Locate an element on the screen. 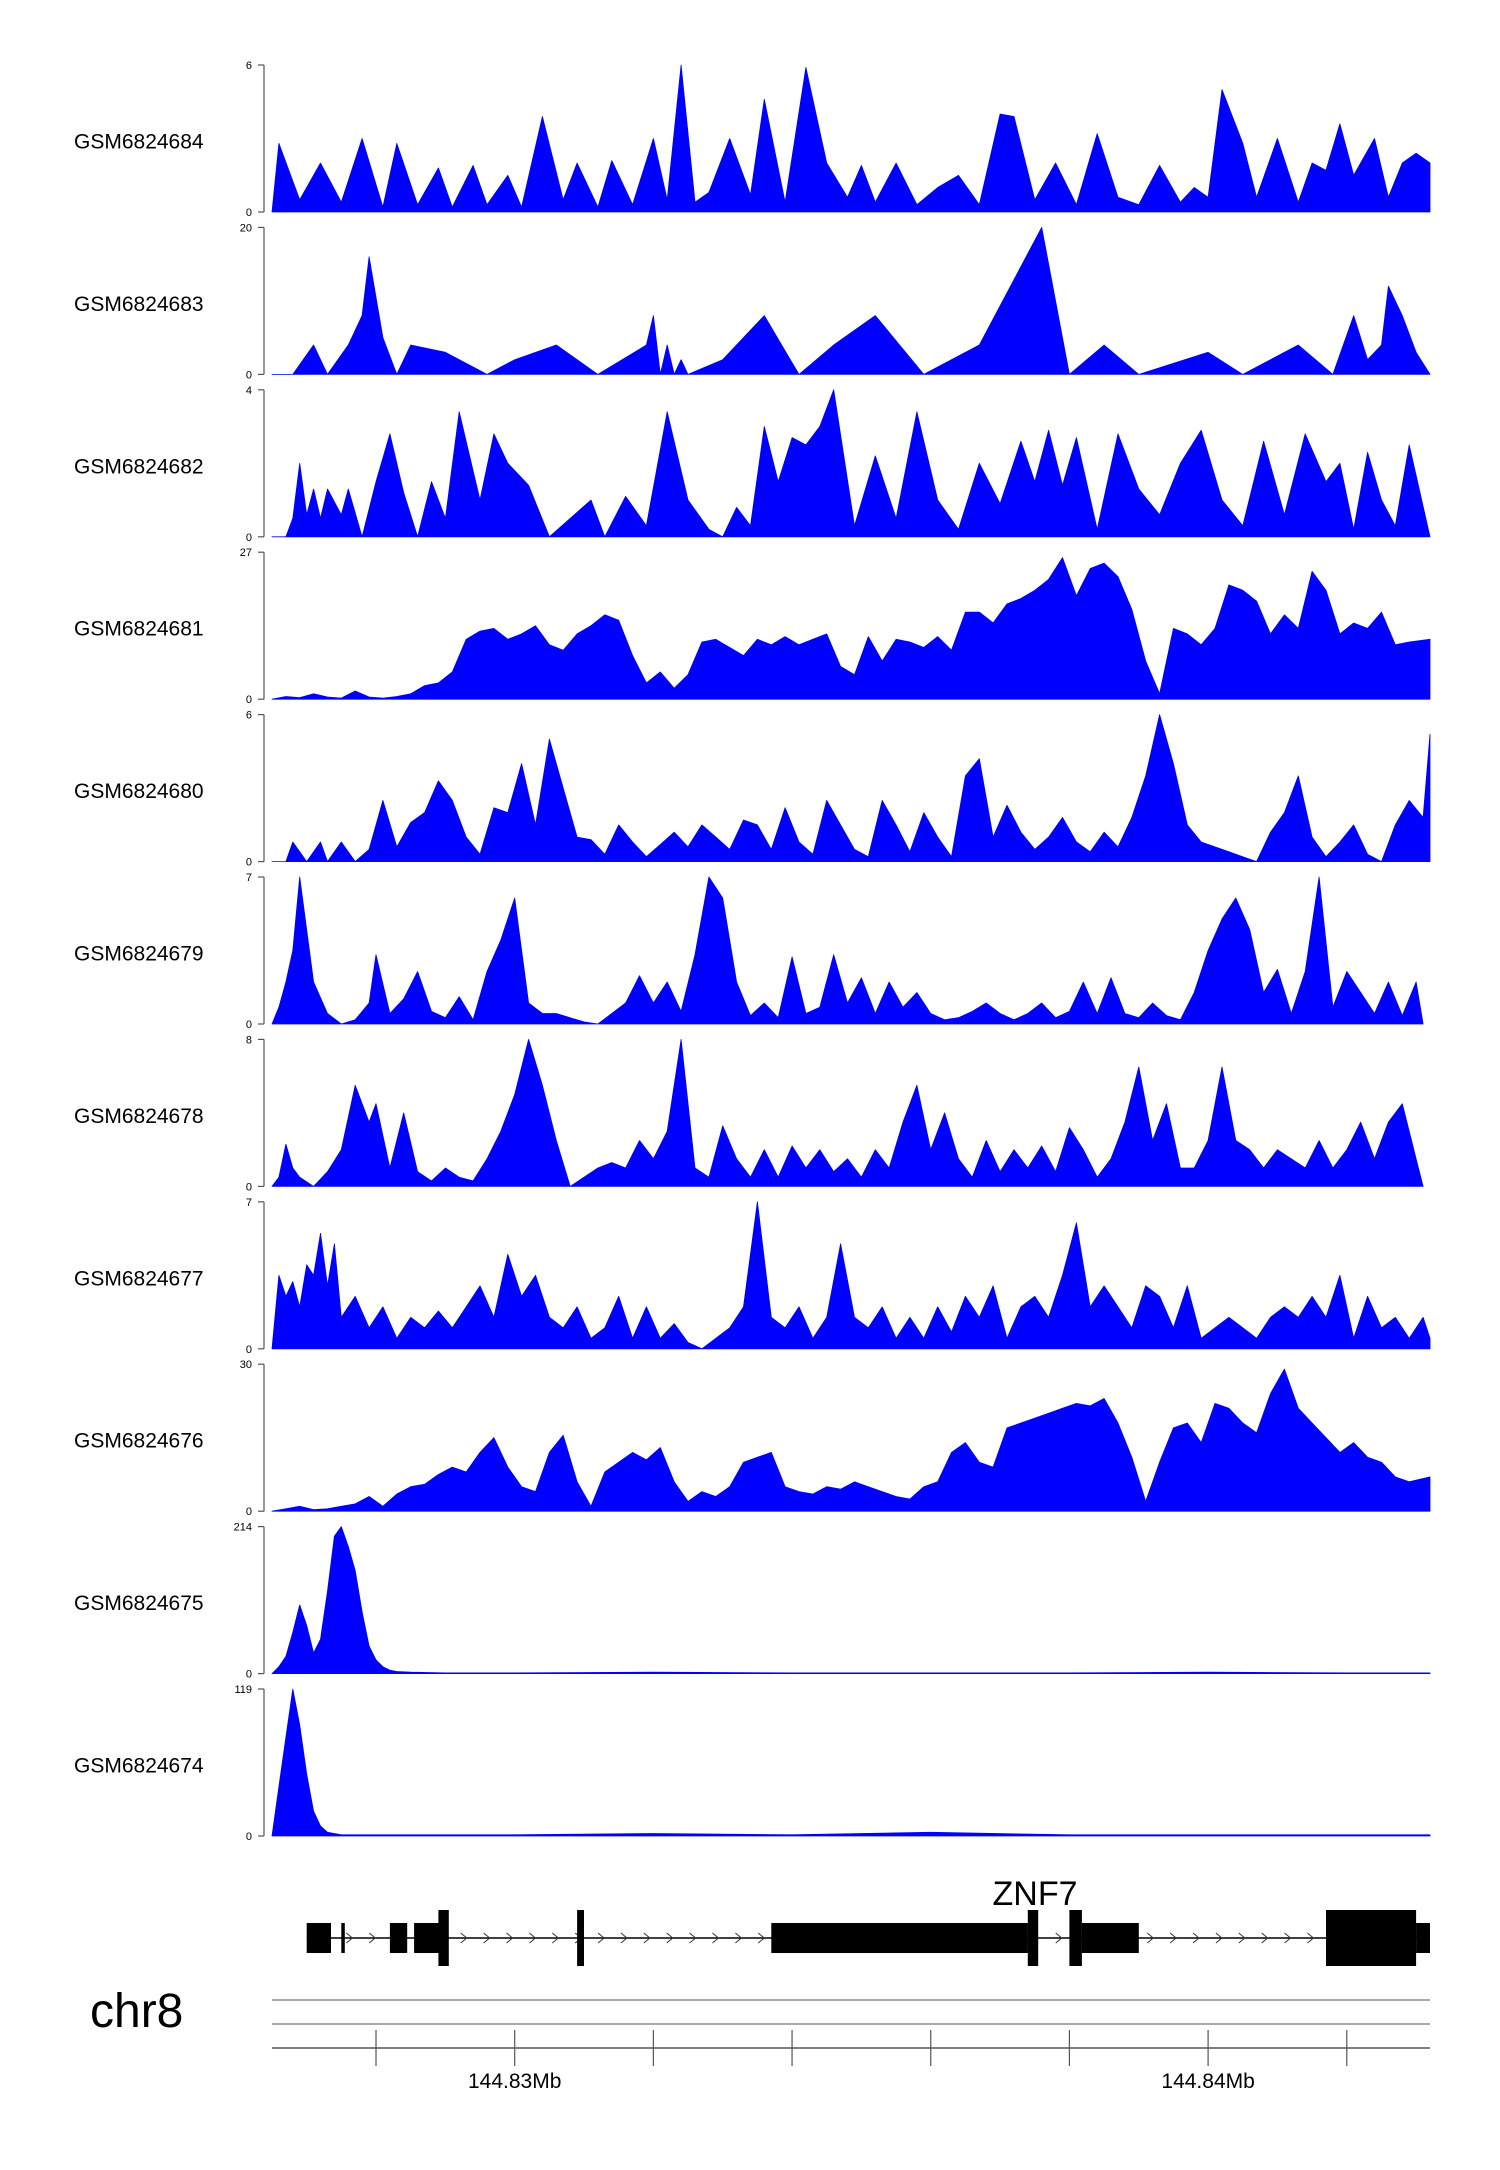 The width and height of the screenshot is (1500, 2170). y-axis-max-label: 27 is located at coordinates (246, 553).